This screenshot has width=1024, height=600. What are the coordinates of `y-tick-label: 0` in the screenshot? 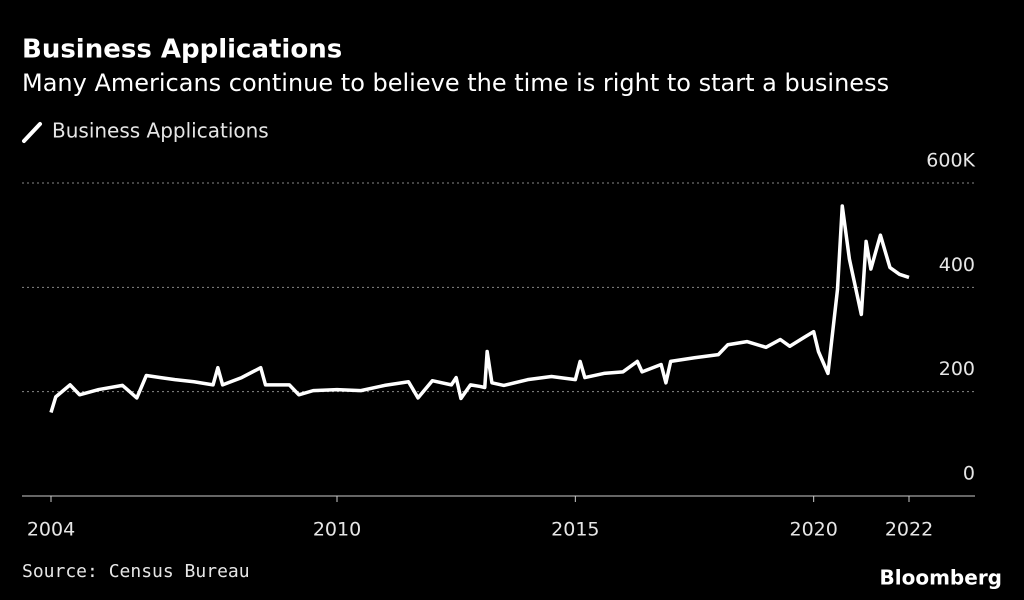 It's located at (969, 474).